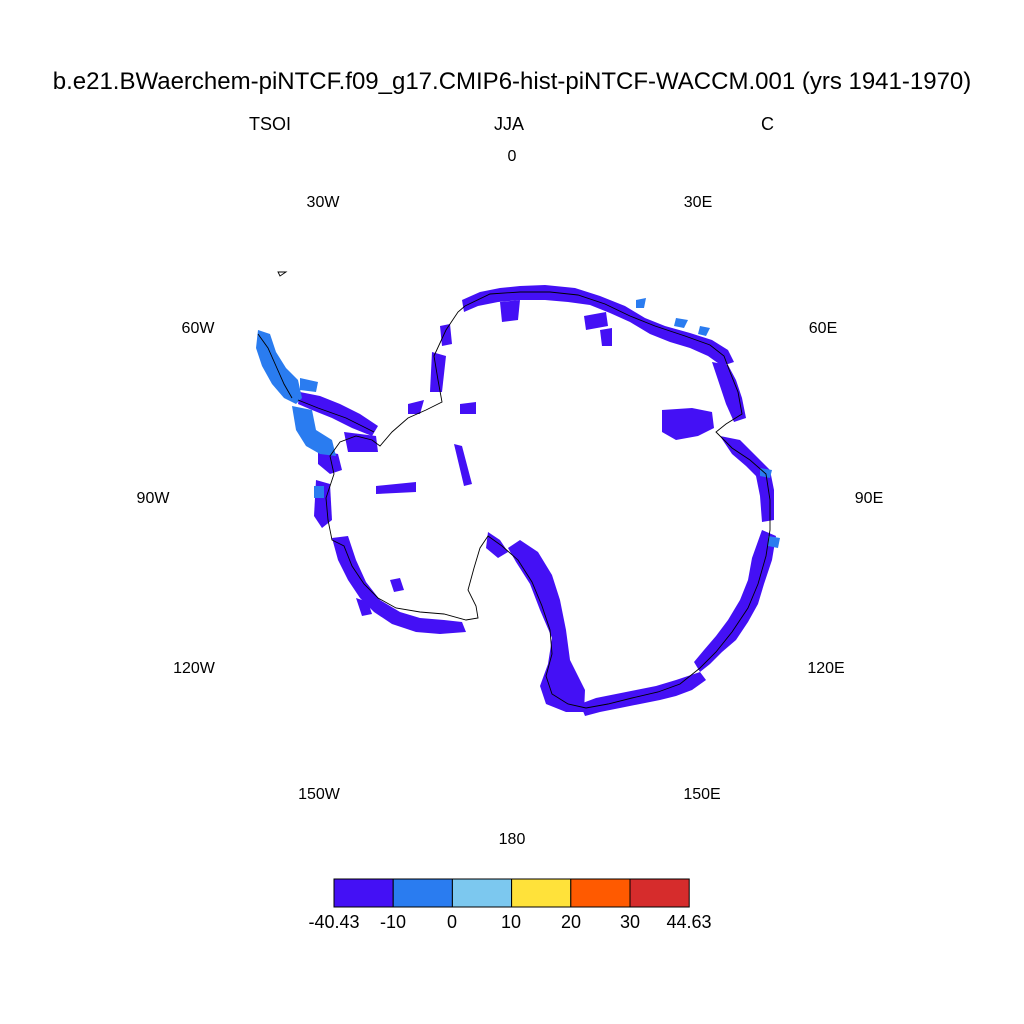 Image resolution: width=1024 pixels, height=1024 pixels. What do you see at coordinates (518, 423) in the screenshot?
I see `coastal-cells-bin2` at bounding box center [518, 423].